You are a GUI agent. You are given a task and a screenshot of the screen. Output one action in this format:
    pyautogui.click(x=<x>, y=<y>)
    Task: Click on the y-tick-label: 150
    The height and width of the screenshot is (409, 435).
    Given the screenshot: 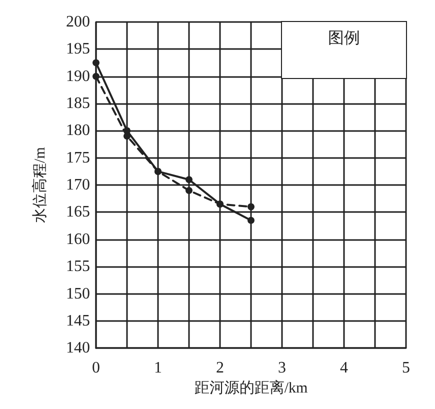 What is the action you would take?
    pyautogui.click(x=78, y=293)
    